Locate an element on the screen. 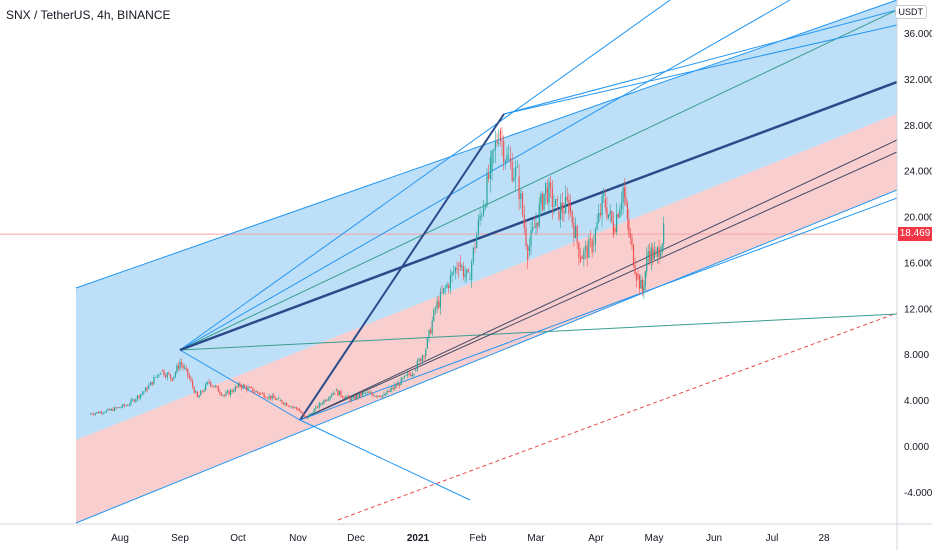 The height and width of the screenshot is (550, 932). y-tick-label: 12.000 is located at coordinates (918, 309).